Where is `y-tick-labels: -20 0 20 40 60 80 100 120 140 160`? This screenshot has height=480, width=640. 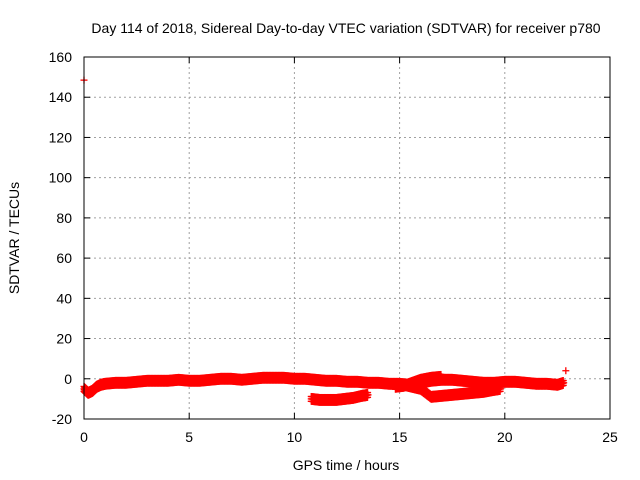 y-tick-labels: -20 0 20 40 60 80 100 120 140 160 is located at coordinates (61, 238).